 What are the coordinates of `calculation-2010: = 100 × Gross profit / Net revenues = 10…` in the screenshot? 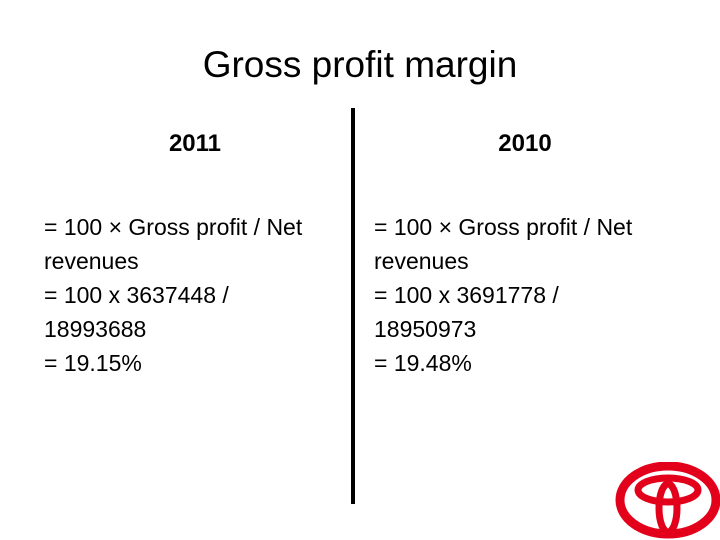 It's located at (524, 295).